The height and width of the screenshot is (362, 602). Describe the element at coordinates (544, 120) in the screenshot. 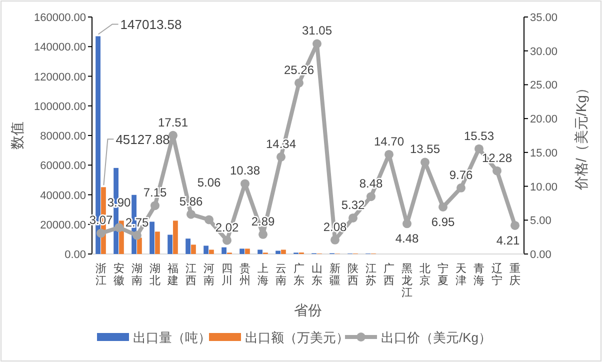

I see `y2-tick-label: 20.00` at that location.